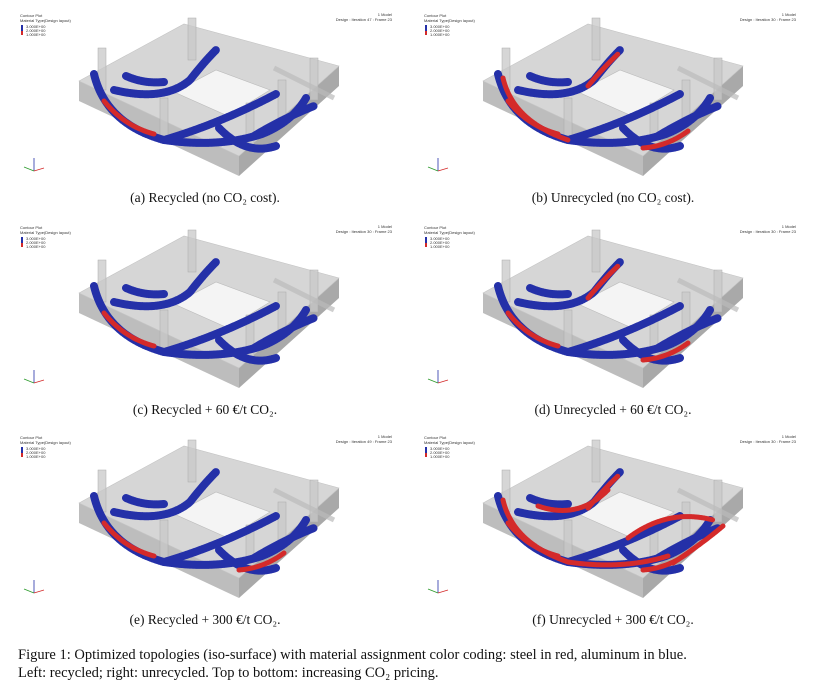 The image size is (820, 695). I want to click on panel-caption: (c) Recycled + 60 €/t CO₂., so click(205, 409).